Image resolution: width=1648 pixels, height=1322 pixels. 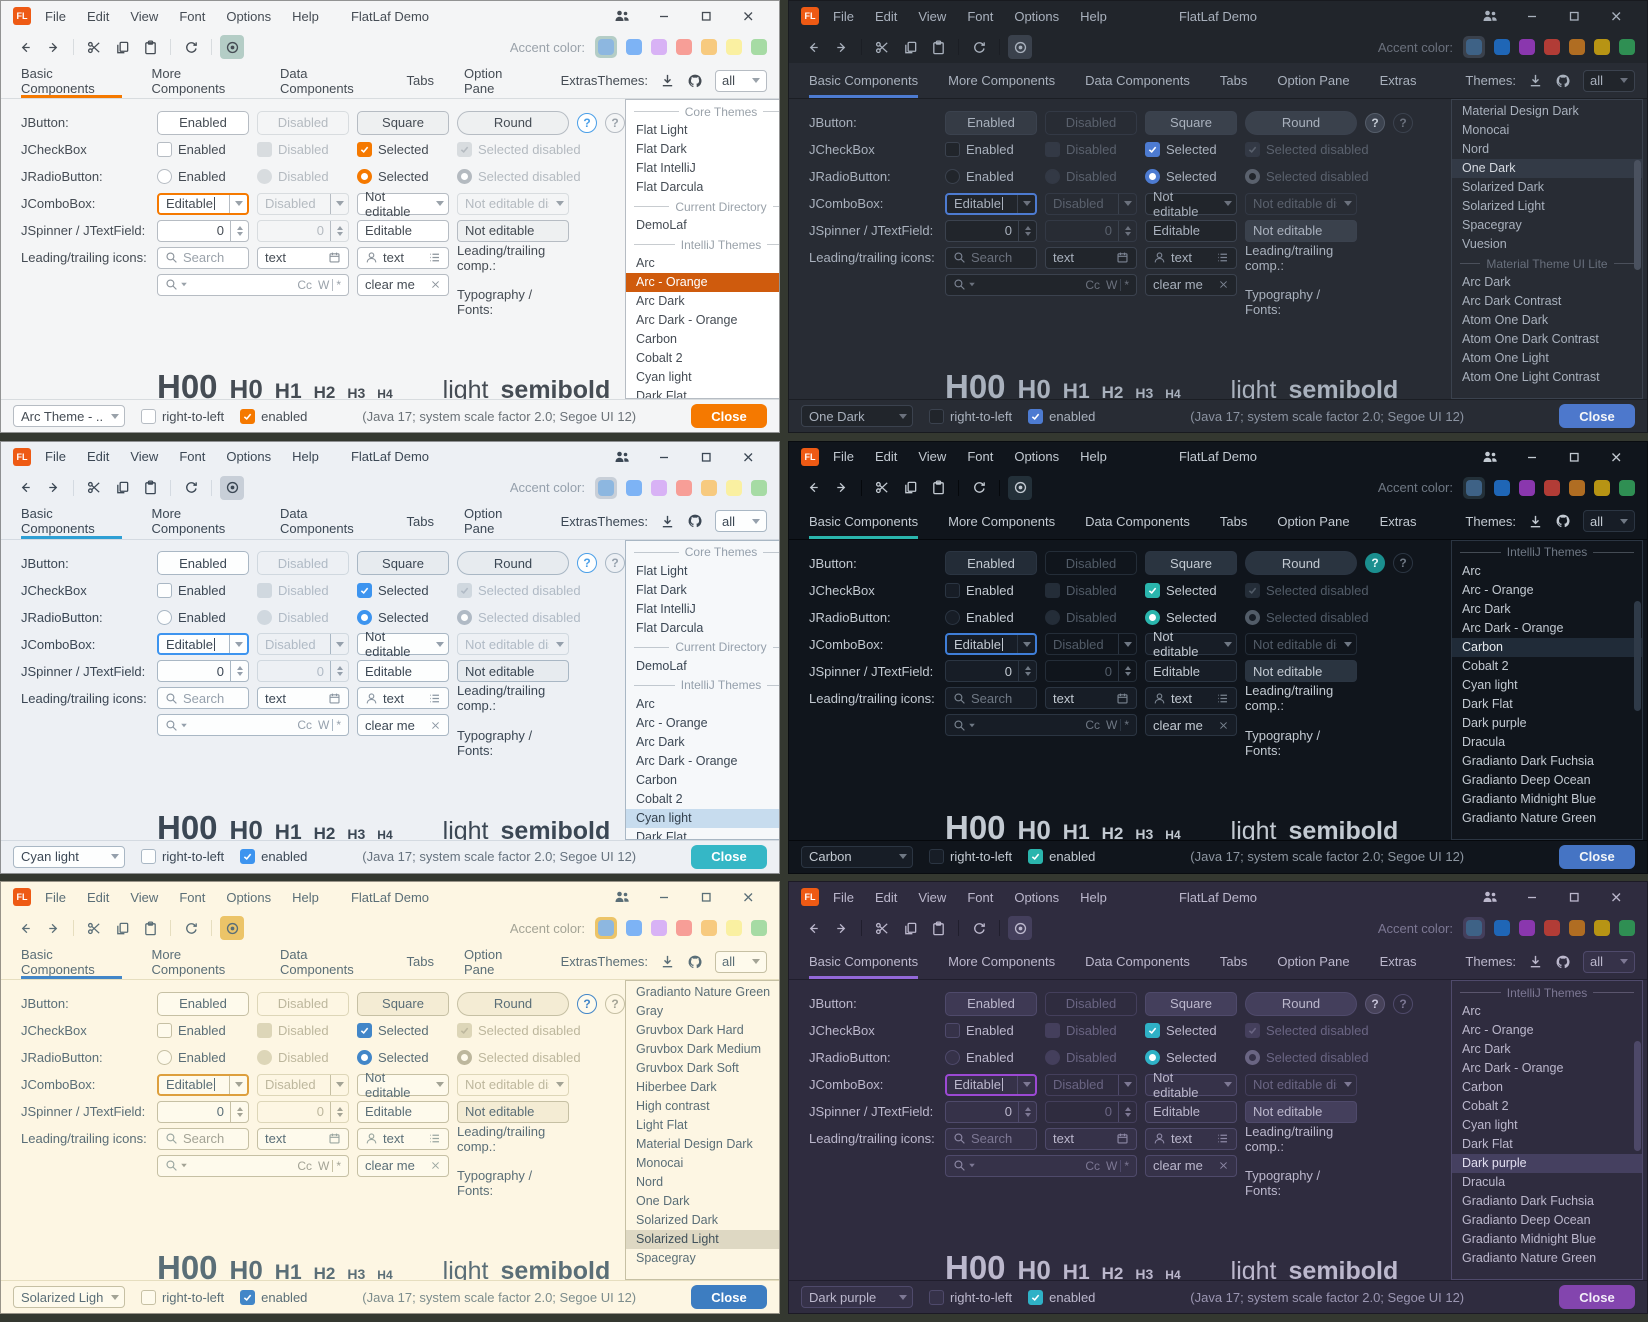 I want to click on theme-item-one-dark: One Dark, so click(x=663, y=1201).